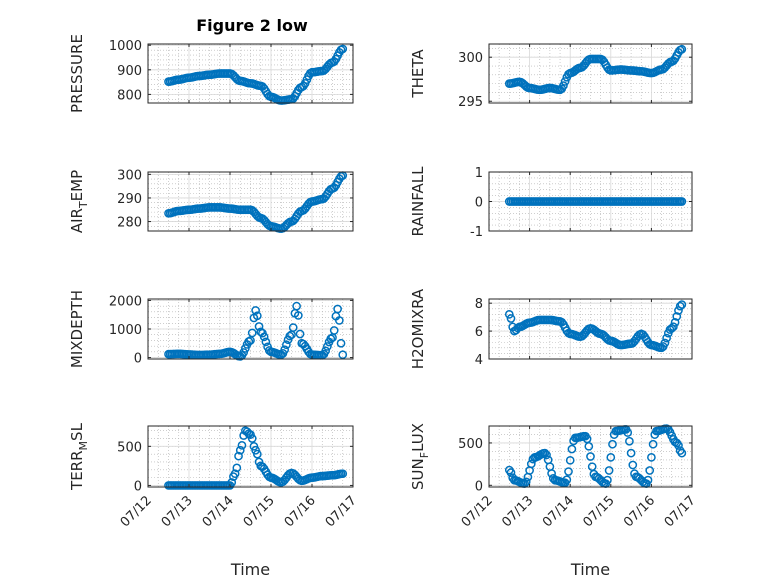  I want to click on y-axis-label-subscript: F, so click(424, 455).